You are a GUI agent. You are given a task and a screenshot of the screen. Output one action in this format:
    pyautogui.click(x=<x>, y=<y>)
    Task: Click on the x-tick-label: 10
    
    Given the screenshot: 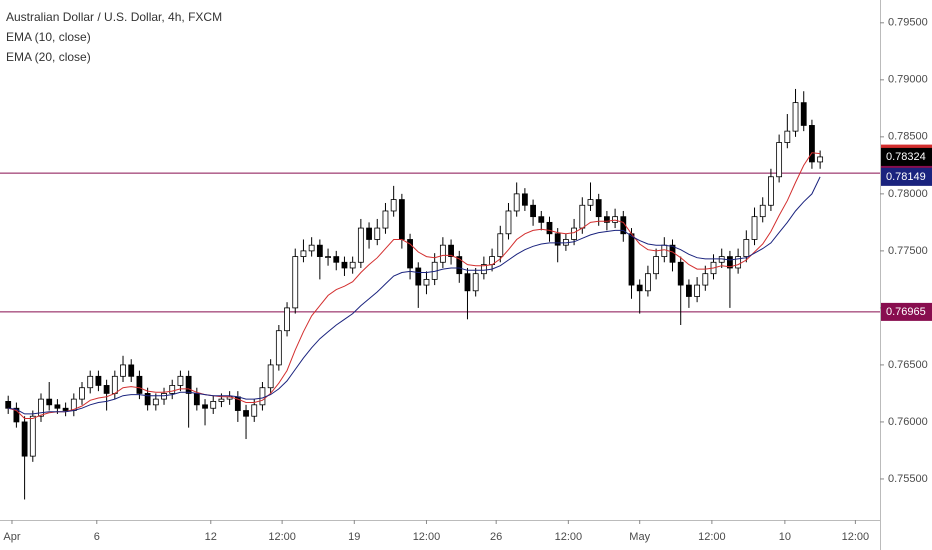 What is the action you would take?
    pyautogui.click(x=785, y=537)
    